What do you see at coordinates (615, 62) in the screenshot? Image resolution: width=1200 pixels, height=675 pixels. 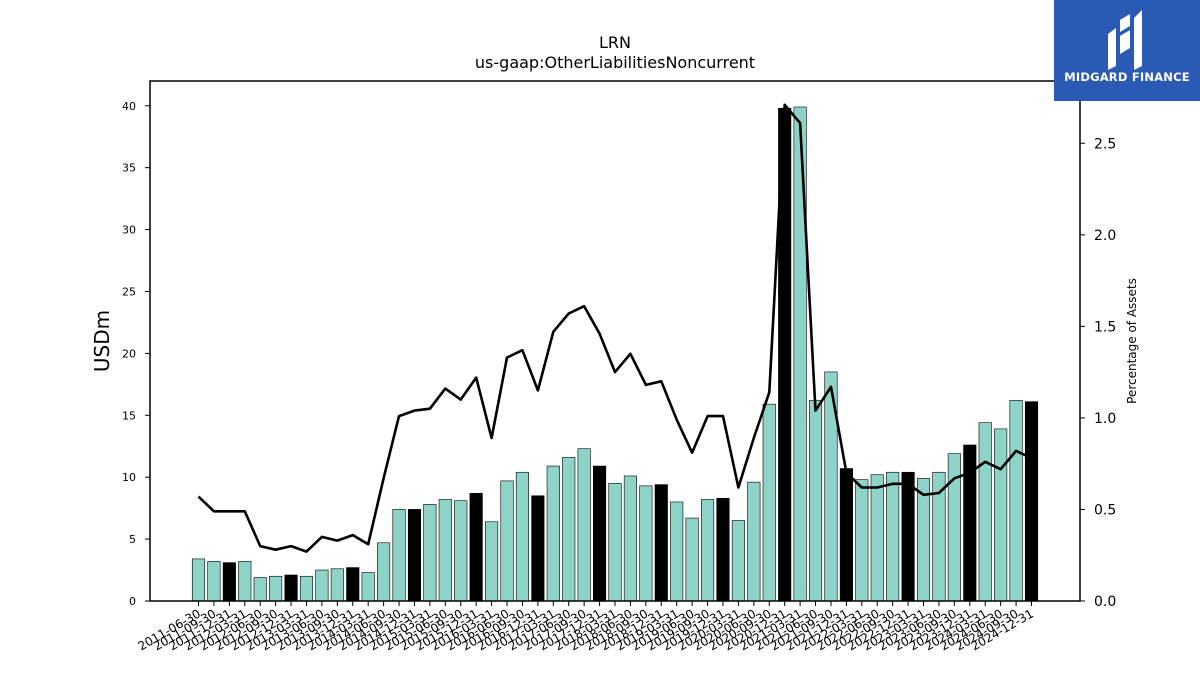 I see `chart-subtitle: us-gaap:OtherLiabilitiesNoncurrent` at bounding box center [615, 62].